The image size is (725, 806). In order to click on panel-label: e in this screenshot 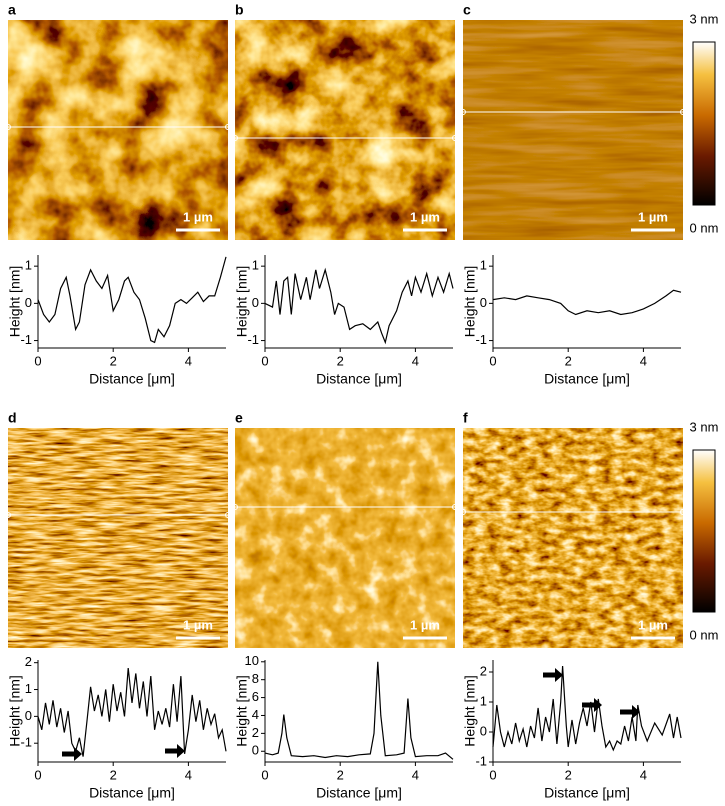, I will do `click(239, 418)`.